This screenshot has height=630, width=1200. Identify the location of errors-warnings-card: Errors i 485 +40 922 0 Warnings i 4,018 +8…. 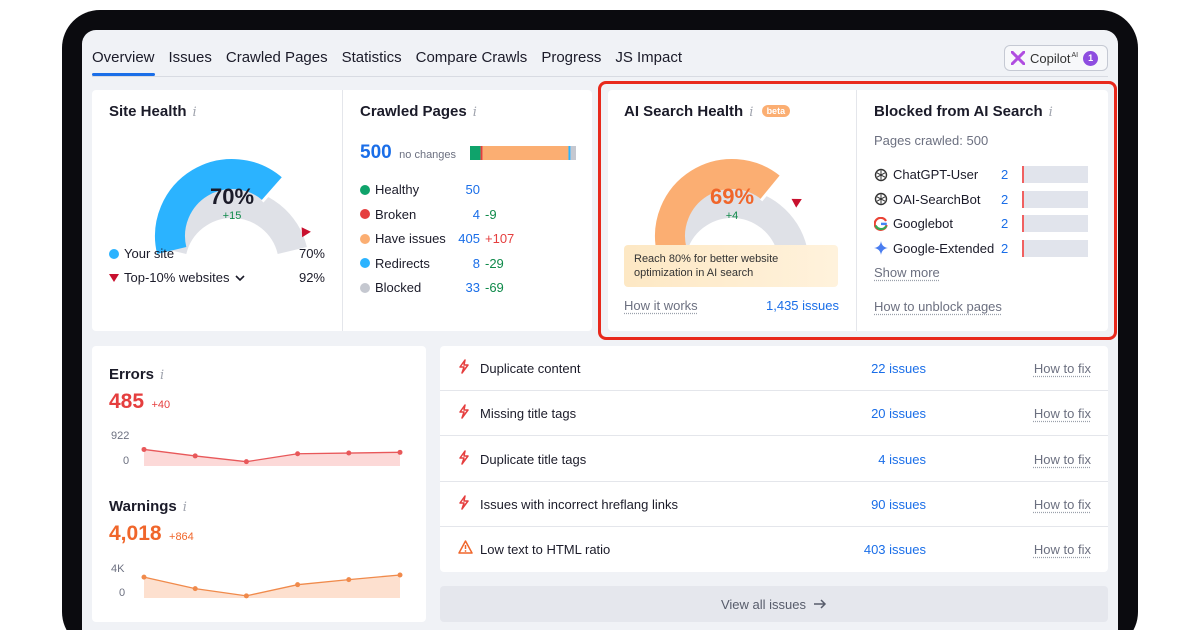
(259, 484).